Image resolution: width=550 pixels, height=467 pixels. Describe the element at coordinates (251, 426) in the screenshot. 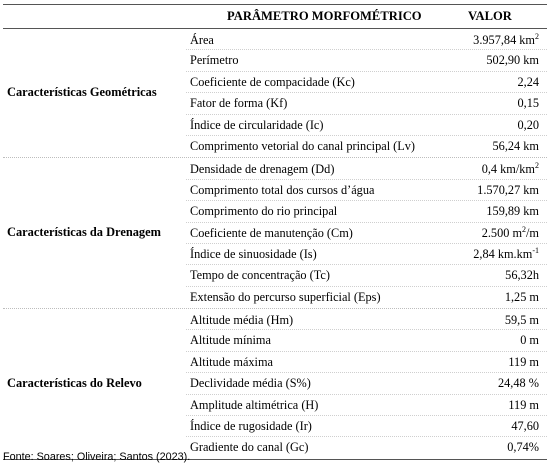

I see `parameter-name: Índice de rugosidade (Ir)` at that location.